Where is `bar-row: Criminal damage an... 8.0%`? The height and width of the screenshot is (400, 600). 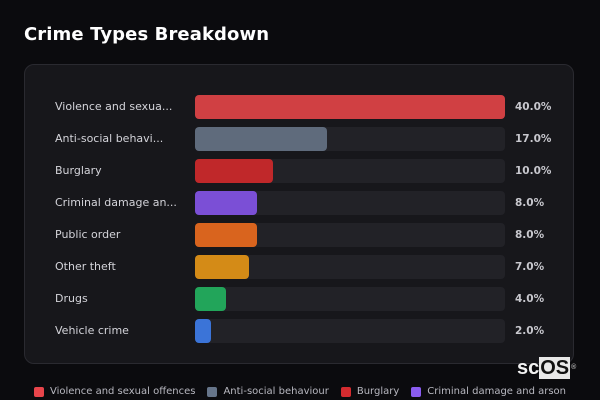
bar-row: Criminal damage an... 8.0% is located at coordinates (299, 203).